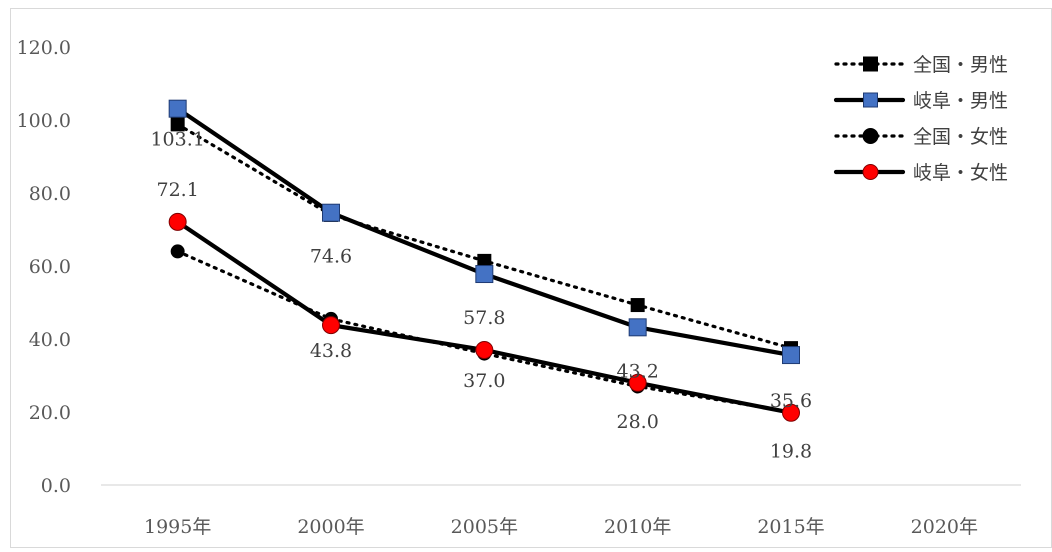 Image resolution: width=1052 pixels, height=552 pixels. I want to click on x-tick-label: 2005年, so click(484, 527).